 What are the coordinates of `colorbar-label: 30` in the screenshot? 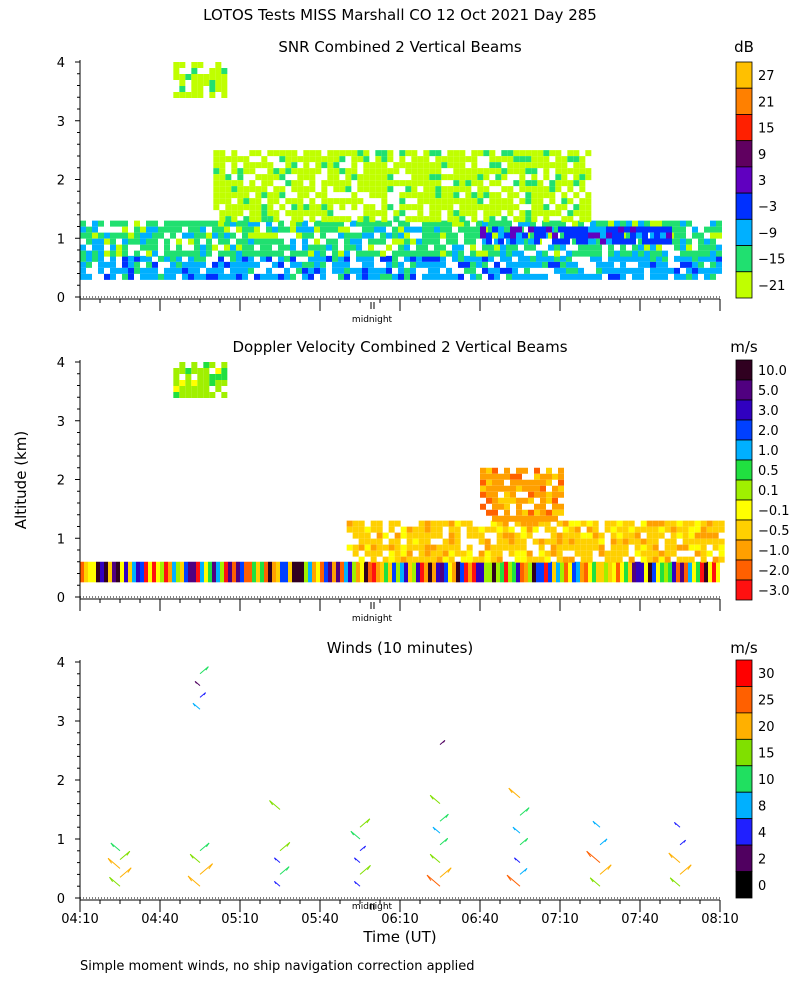 It's located at (766, 674).